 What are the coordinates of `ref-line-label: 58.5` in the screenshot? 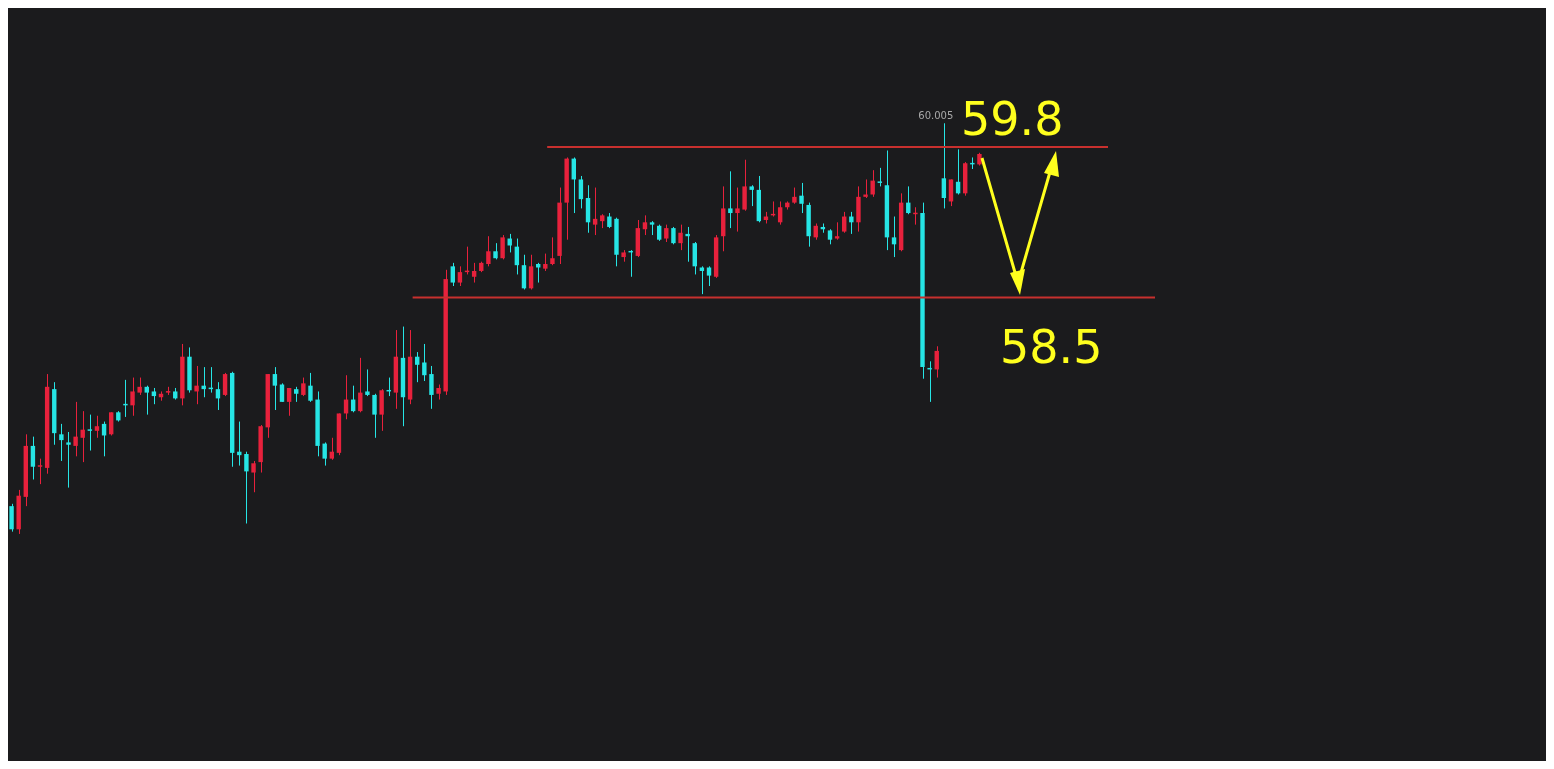 It's located at (1051, 346).